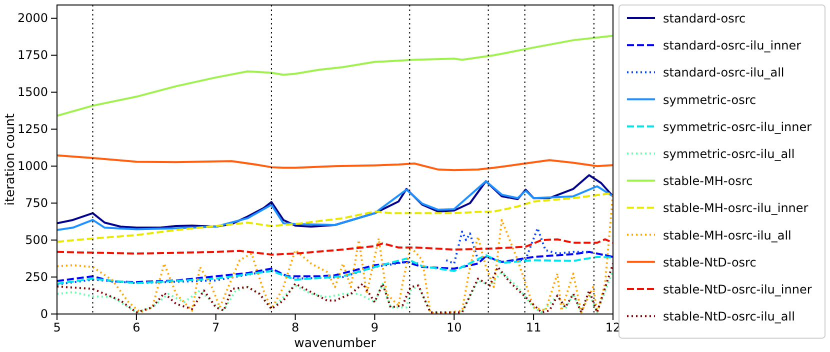  What do you see at coordinates (727, 235) in the screenshot?
I see `legend-label: stable-MH-osrc-ilu_all` at bounding box center [727, 235].